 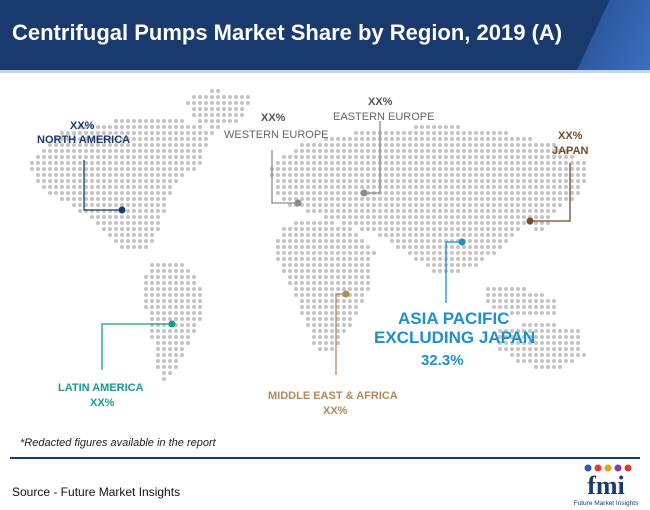 I want to click on latin-america-marker, so click(x=172, y=324).